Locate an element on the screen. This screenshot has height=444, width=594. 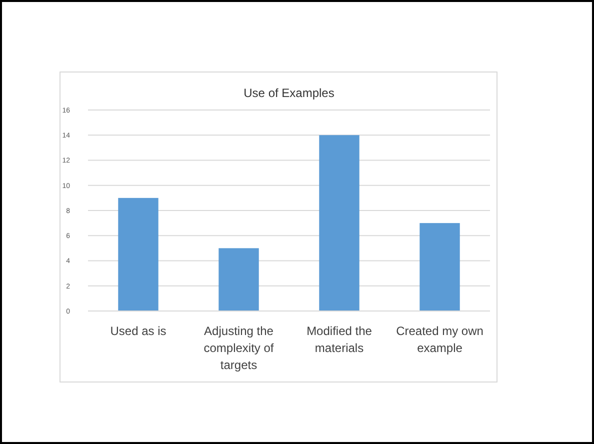
x-tick-label: Used as is is located at coordinates (138, 331).